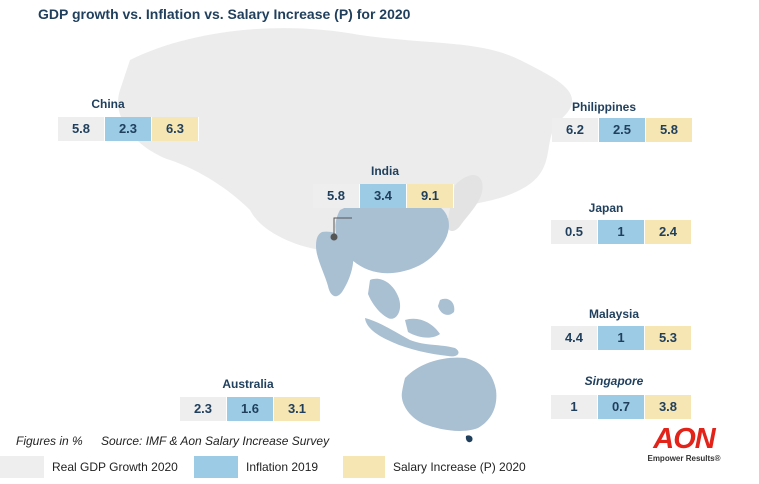 The image size is (759, 484). I want to click on value-cell-india-gdp: 5.8, so click(336, 196).